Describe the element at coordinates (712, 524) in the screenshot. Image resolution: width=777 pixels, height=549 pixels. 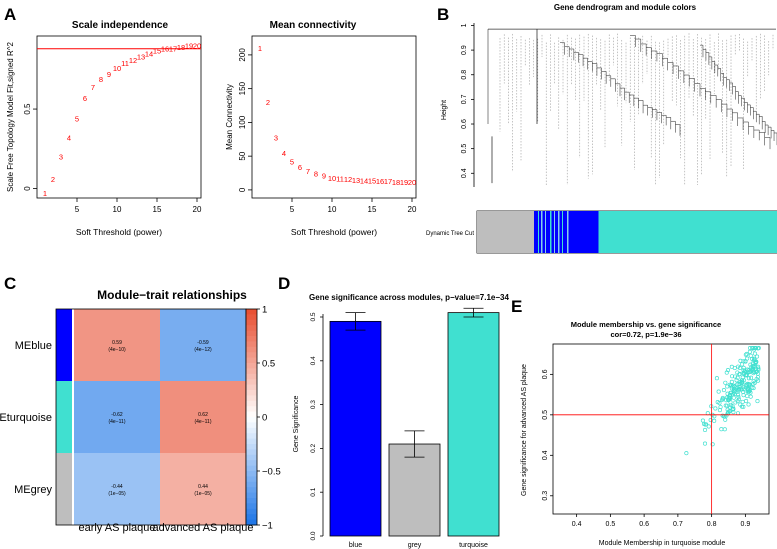
I see `x-tick-label: 0.8` at that location.